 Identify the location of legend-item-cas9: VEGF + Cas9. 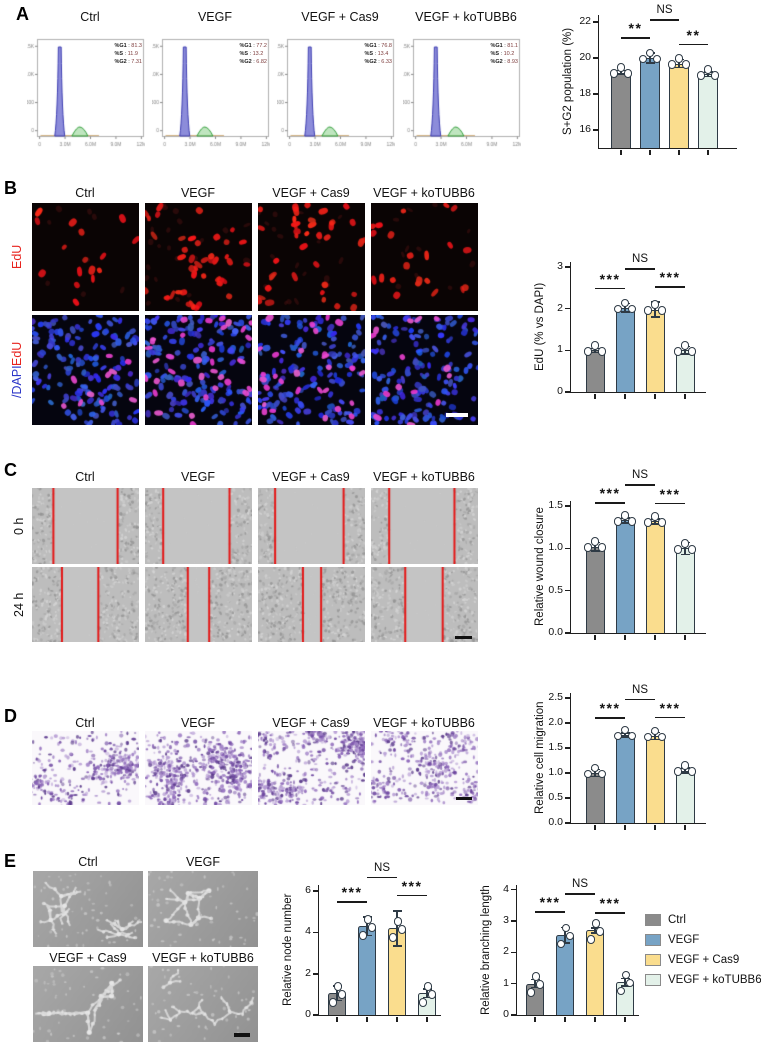
(703, 960).